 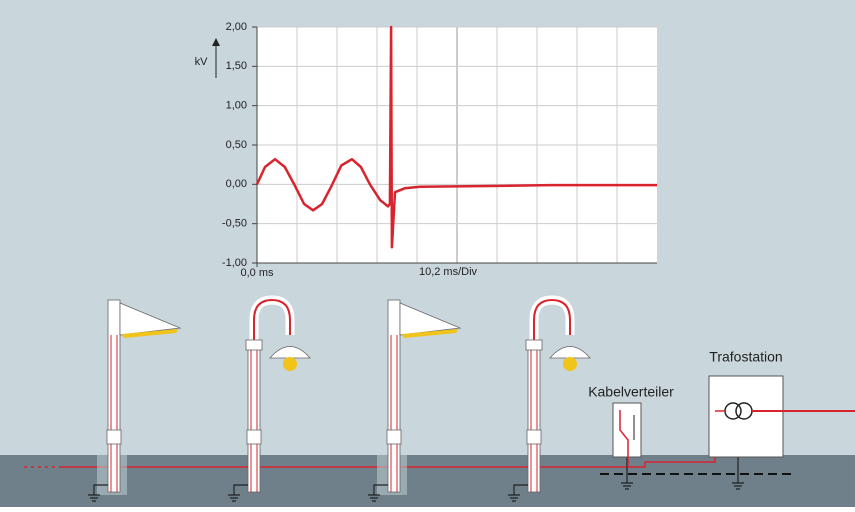 What do you see at coordinates (236, 184) in the screenshot?
I see `y-tick-label: 0,00` at bounding box center [236, 184].